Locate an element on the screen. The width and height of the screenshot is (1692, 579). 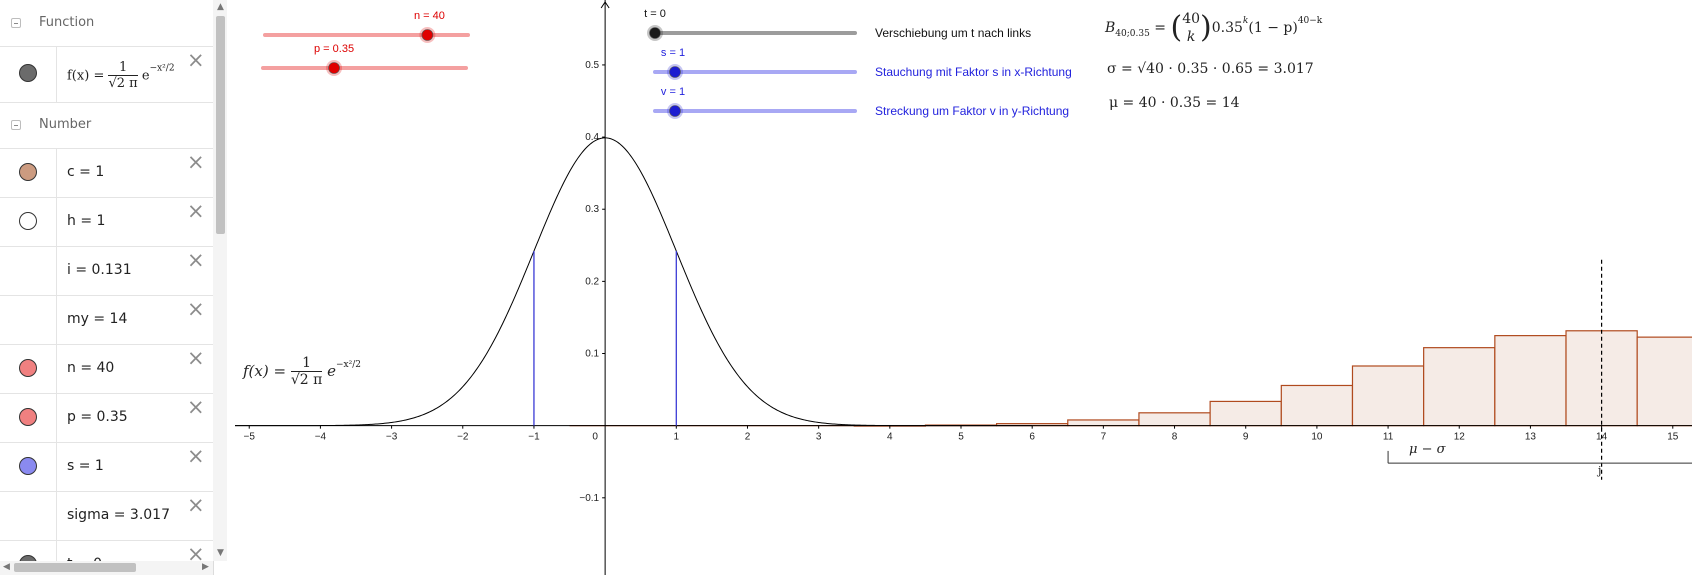
algebra-row: h = 1 × is located at coordinates (106, 222).